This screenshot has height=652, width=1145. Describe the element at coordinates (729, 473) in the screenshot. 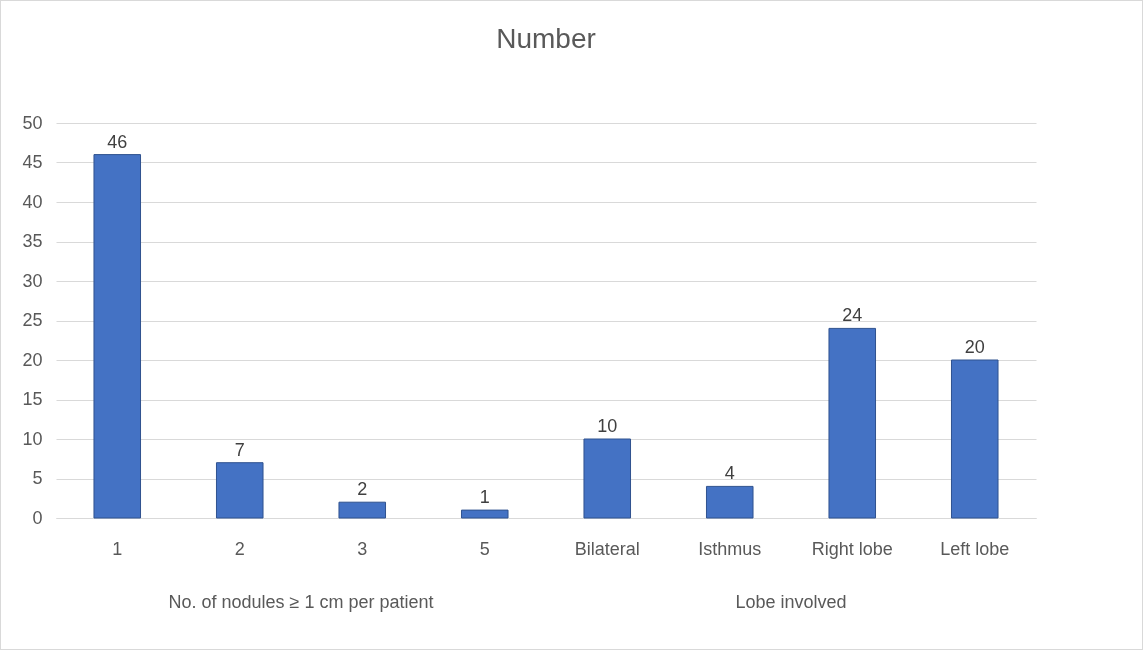

I see `data-label: 4` at that location.